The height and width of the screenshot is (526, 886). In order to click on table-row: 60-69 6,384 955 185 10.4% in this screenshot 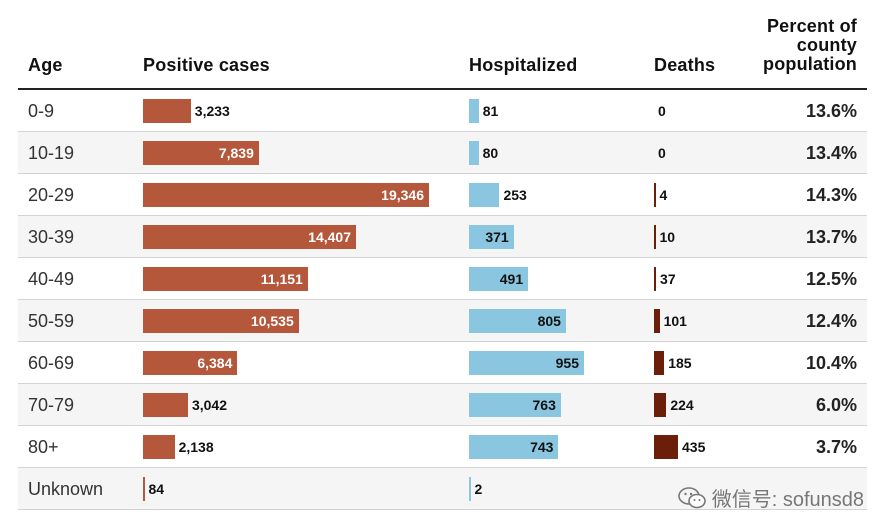, I will do `click(442, 363)`.